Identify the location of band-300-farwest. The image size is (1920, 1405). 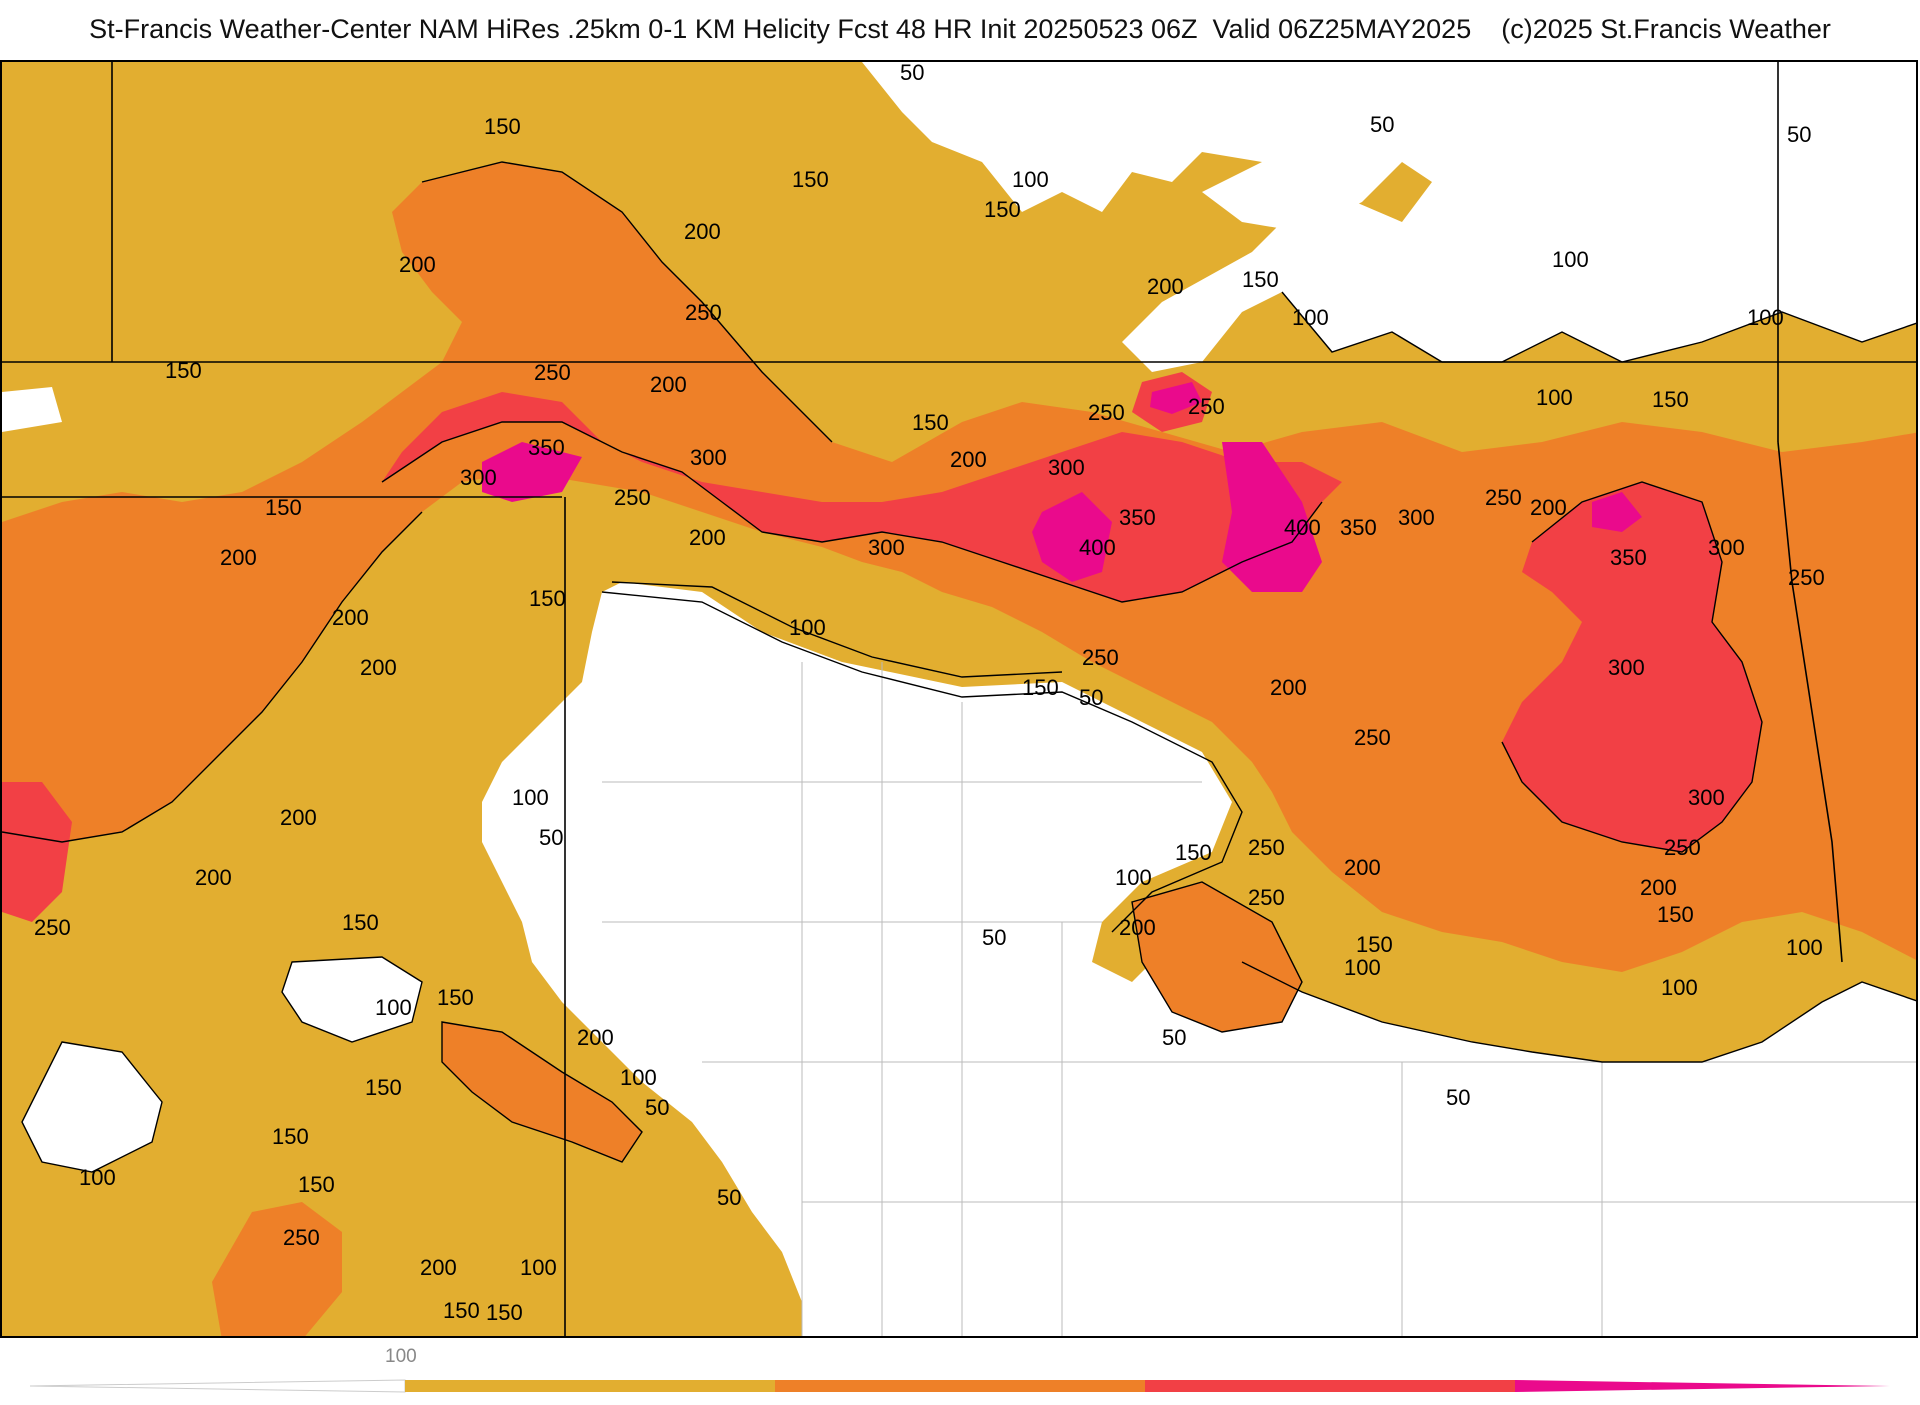
(37, 852).